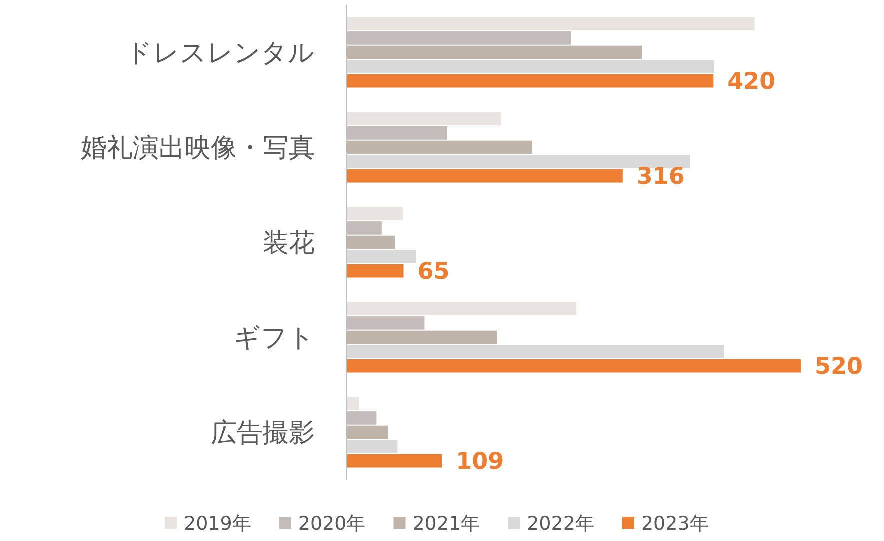 The height and width of the screenshot is (541, 884). Describe the element at coordinates (480, 462) in the screenshot. I see `data-label: 109` at that location.